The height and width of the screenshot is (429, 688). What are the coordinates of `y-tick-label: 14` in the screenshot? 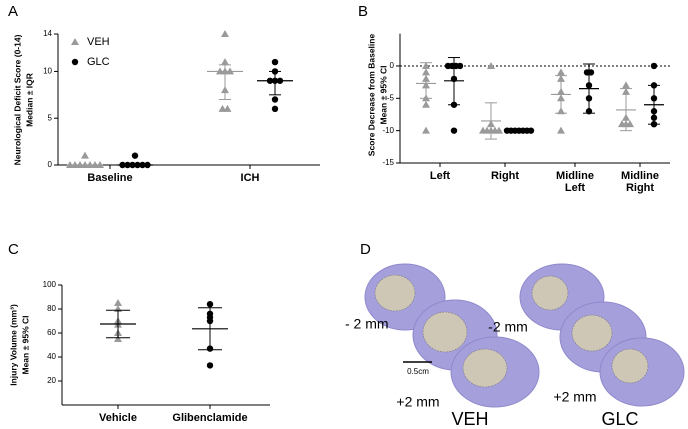 It's located at (47, 33).